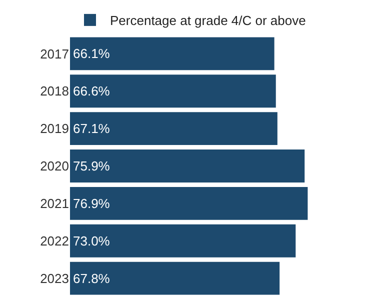  Describe the element at coordinates (91, 166) in the screenshot. I see `data-label: 75.9%` at that location.